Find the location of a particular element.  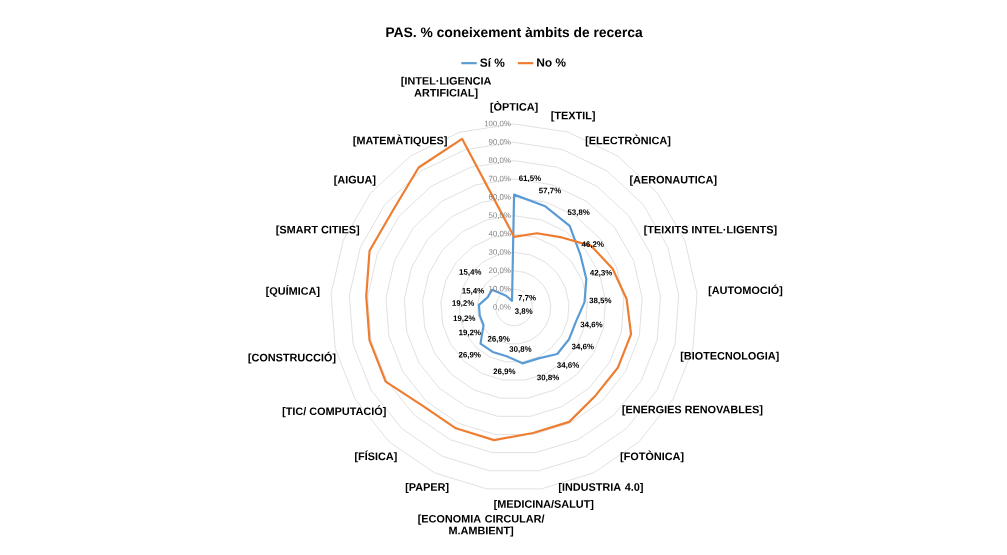

spoke-label: [PAPER] is located at coordinates (427, 487).